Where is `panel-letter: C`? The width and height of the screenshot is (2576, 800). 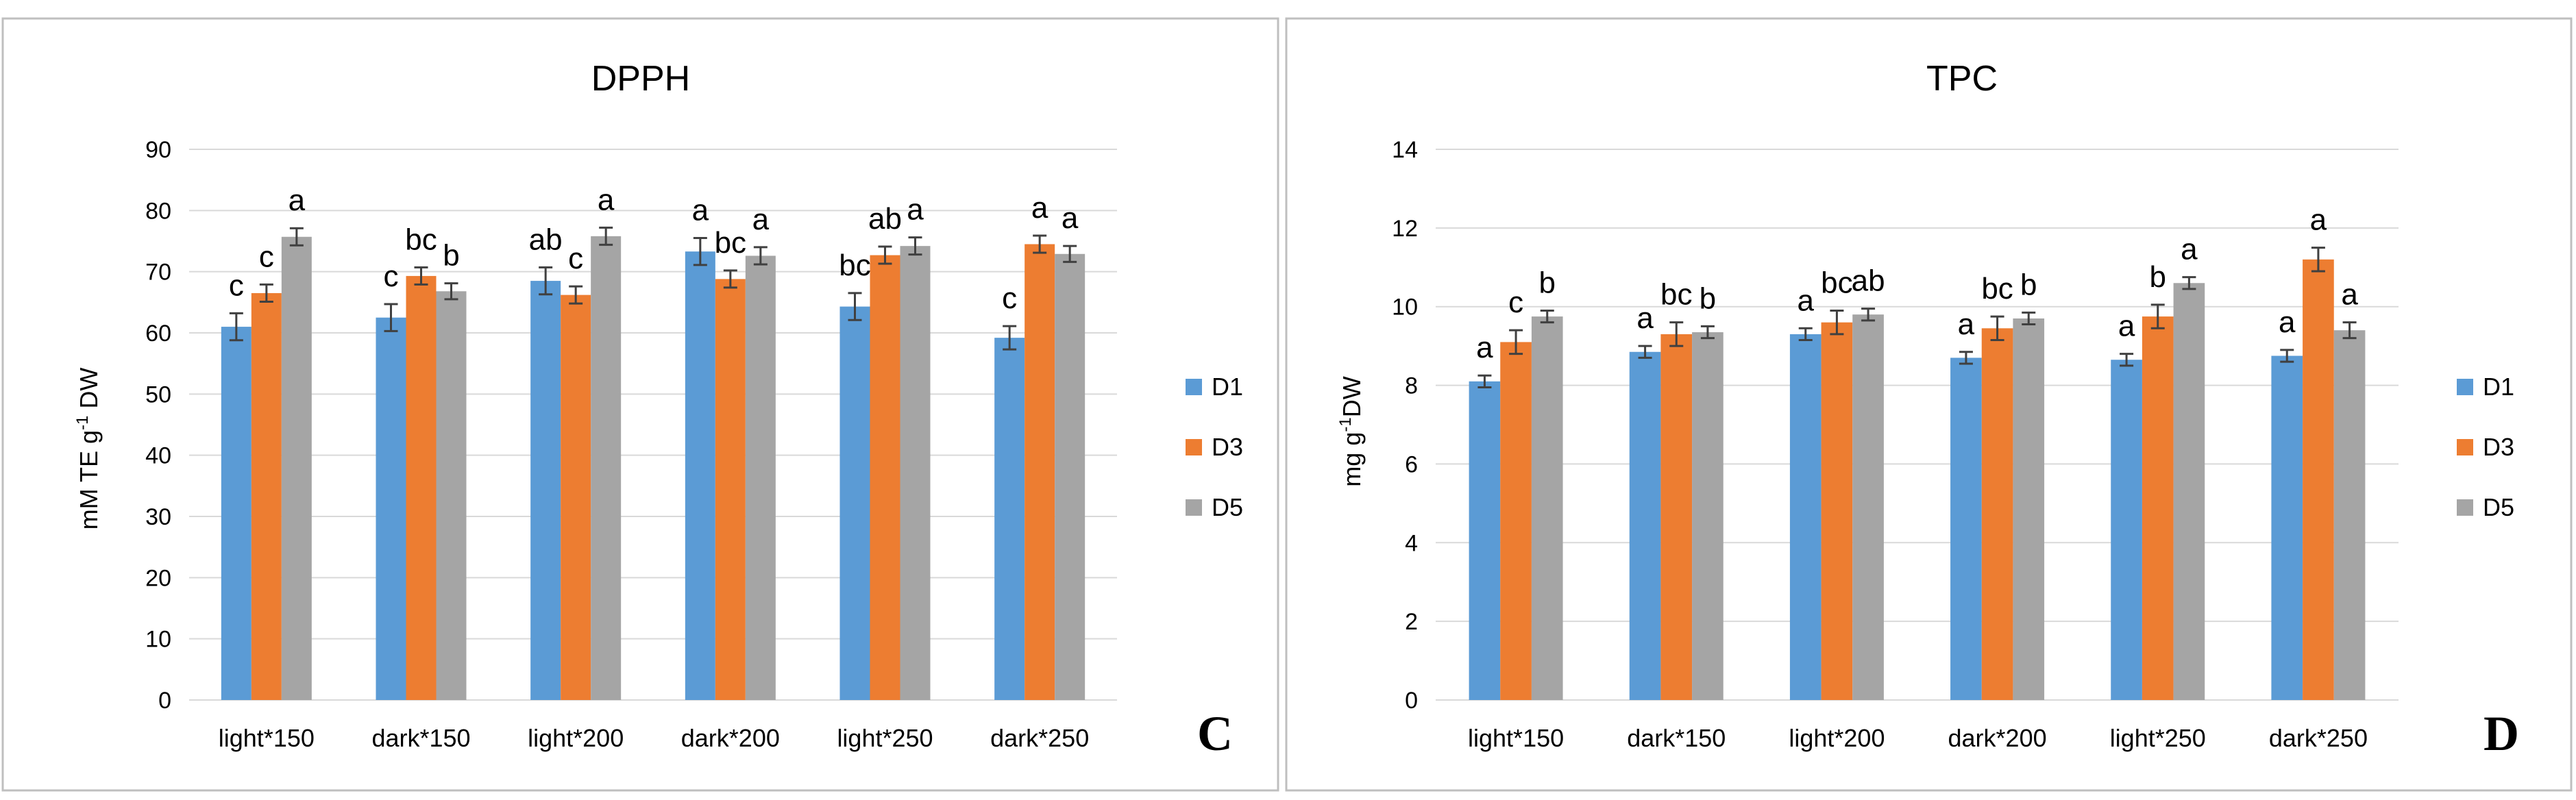
panel-letter: C is located at coordinates (1215, 733).